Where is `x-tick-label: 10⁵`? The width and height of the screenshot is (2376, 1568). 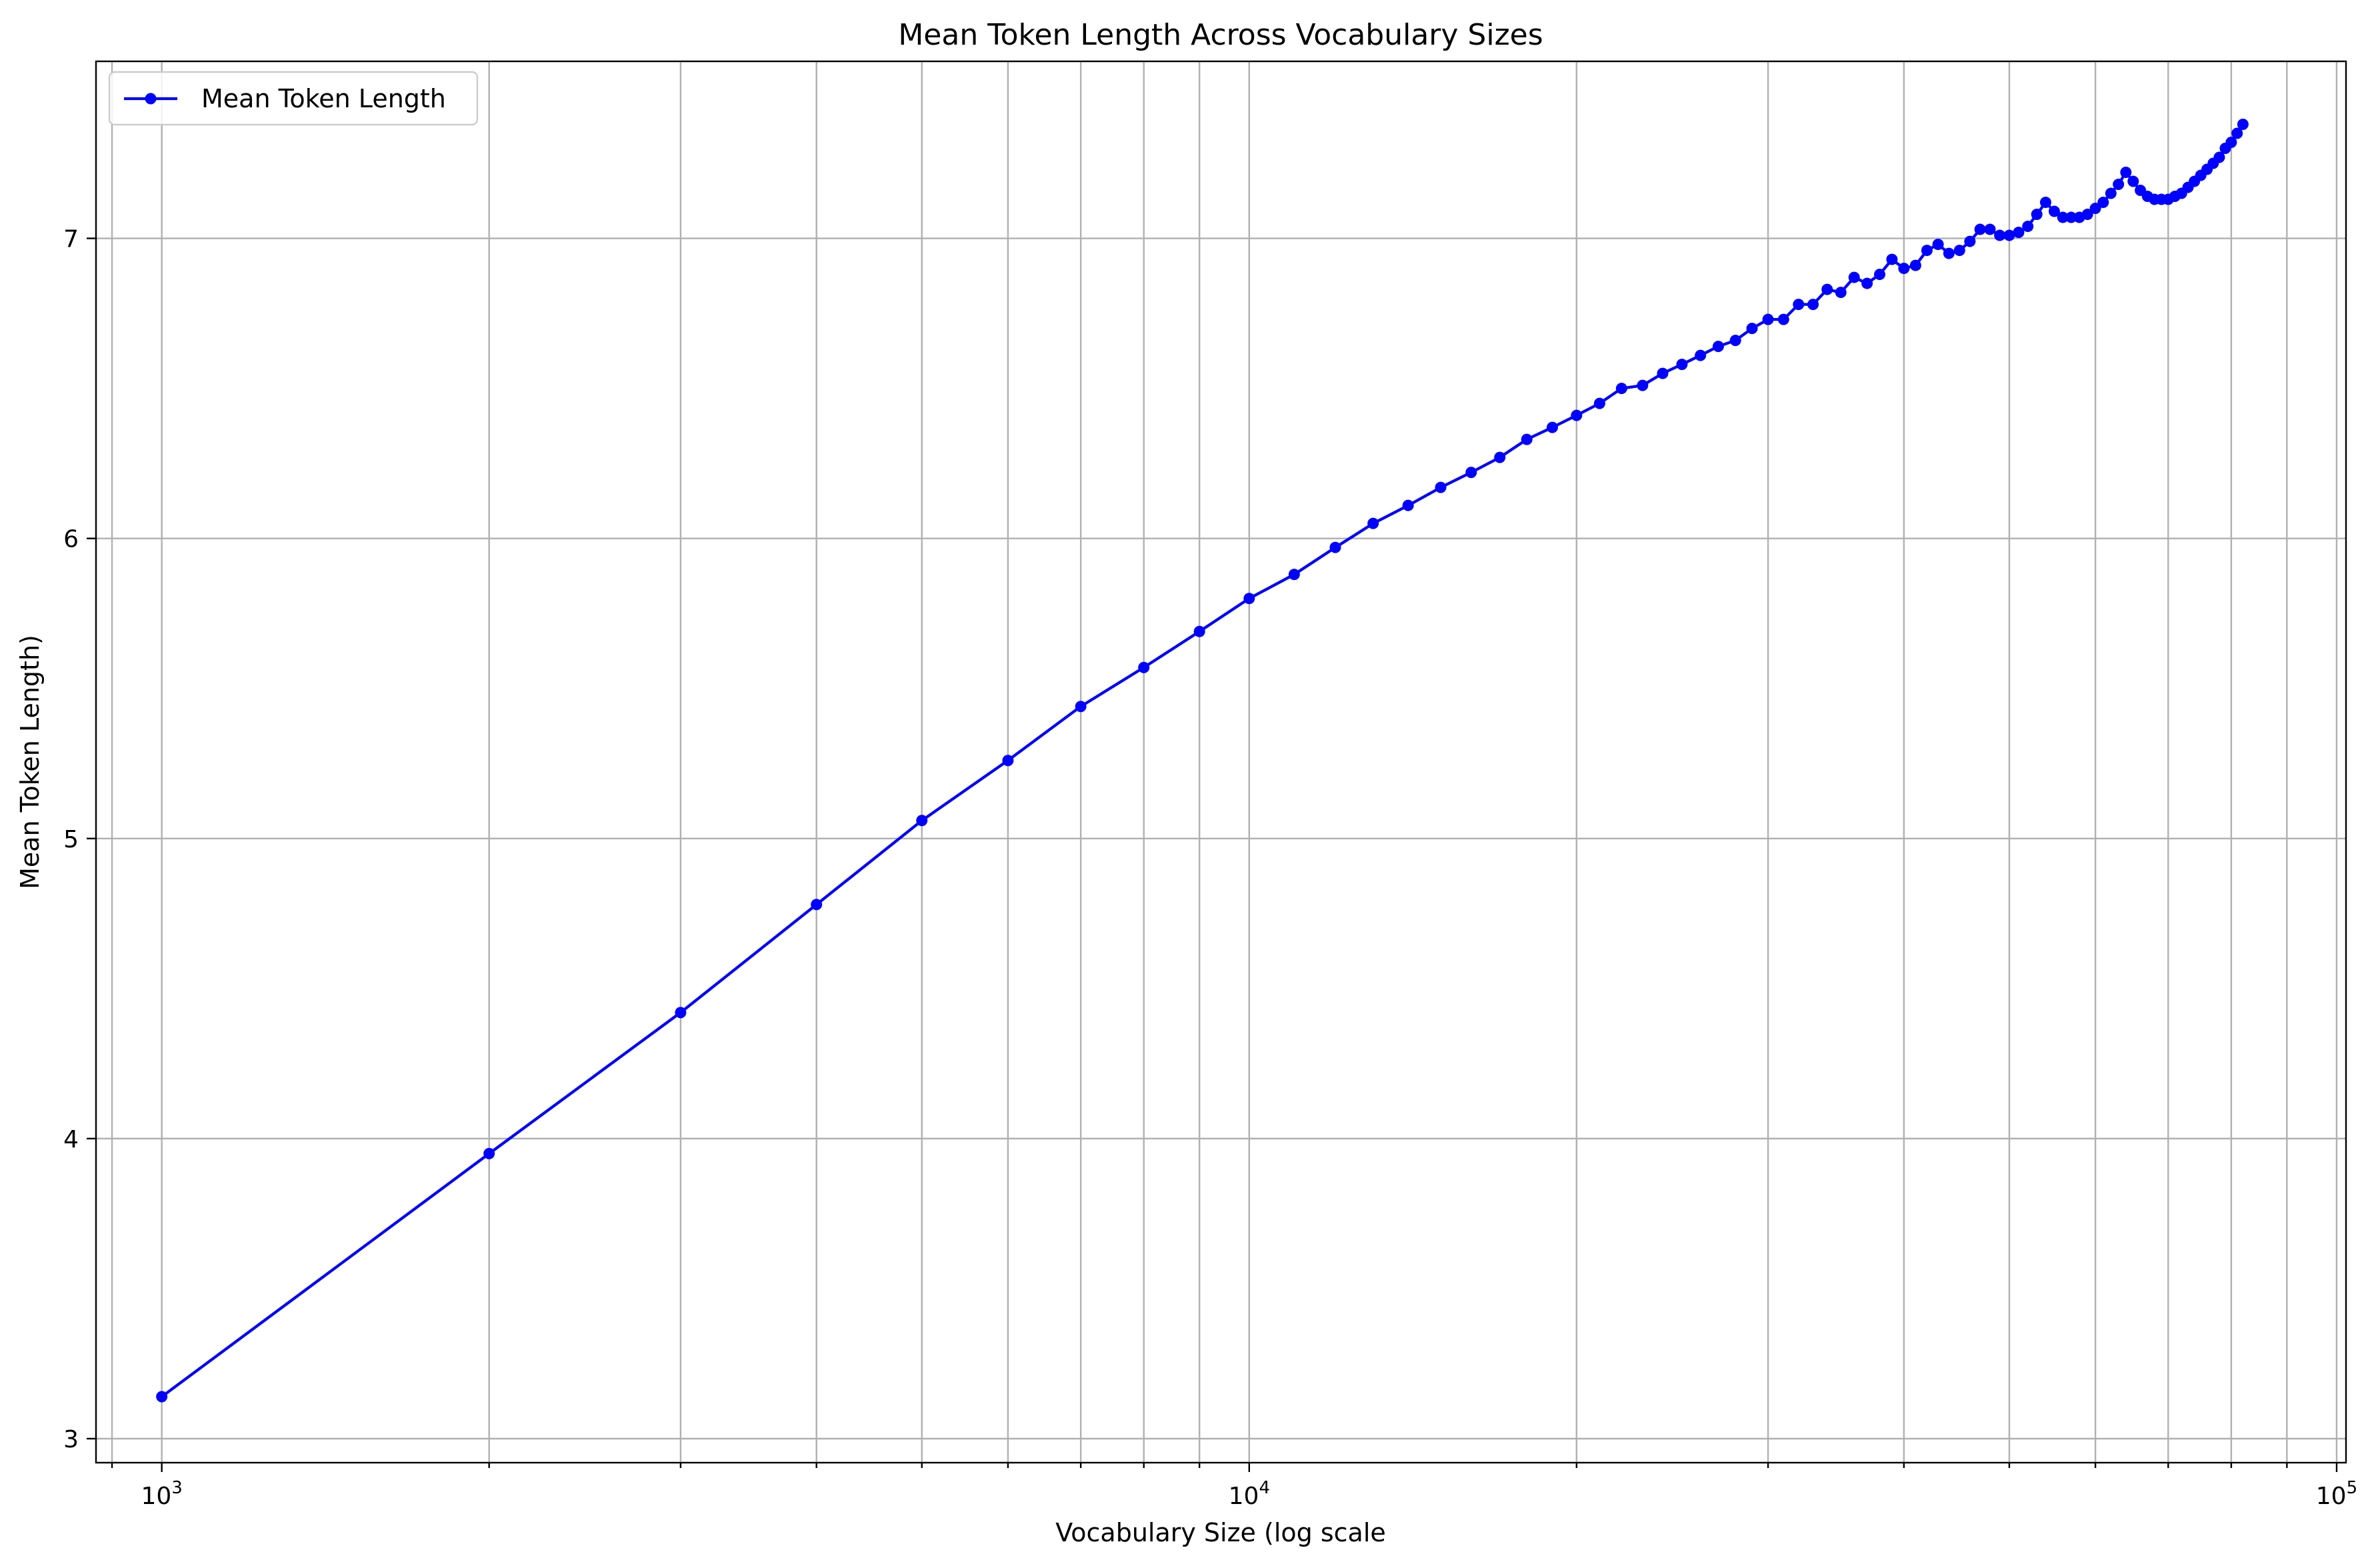 x-tick-label: 10⁵ is located at coordinates (2336, 1494).